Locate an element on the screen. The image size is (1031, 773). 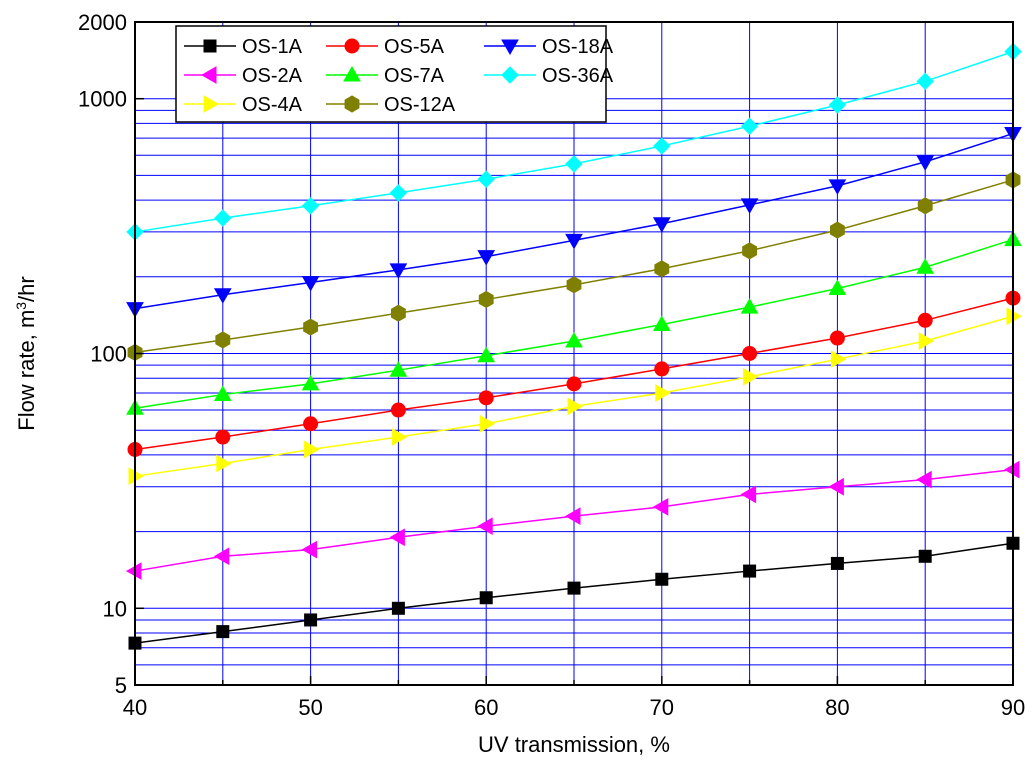
legend-item-os-1a: OS-1A is located at coordinates (243, 47).